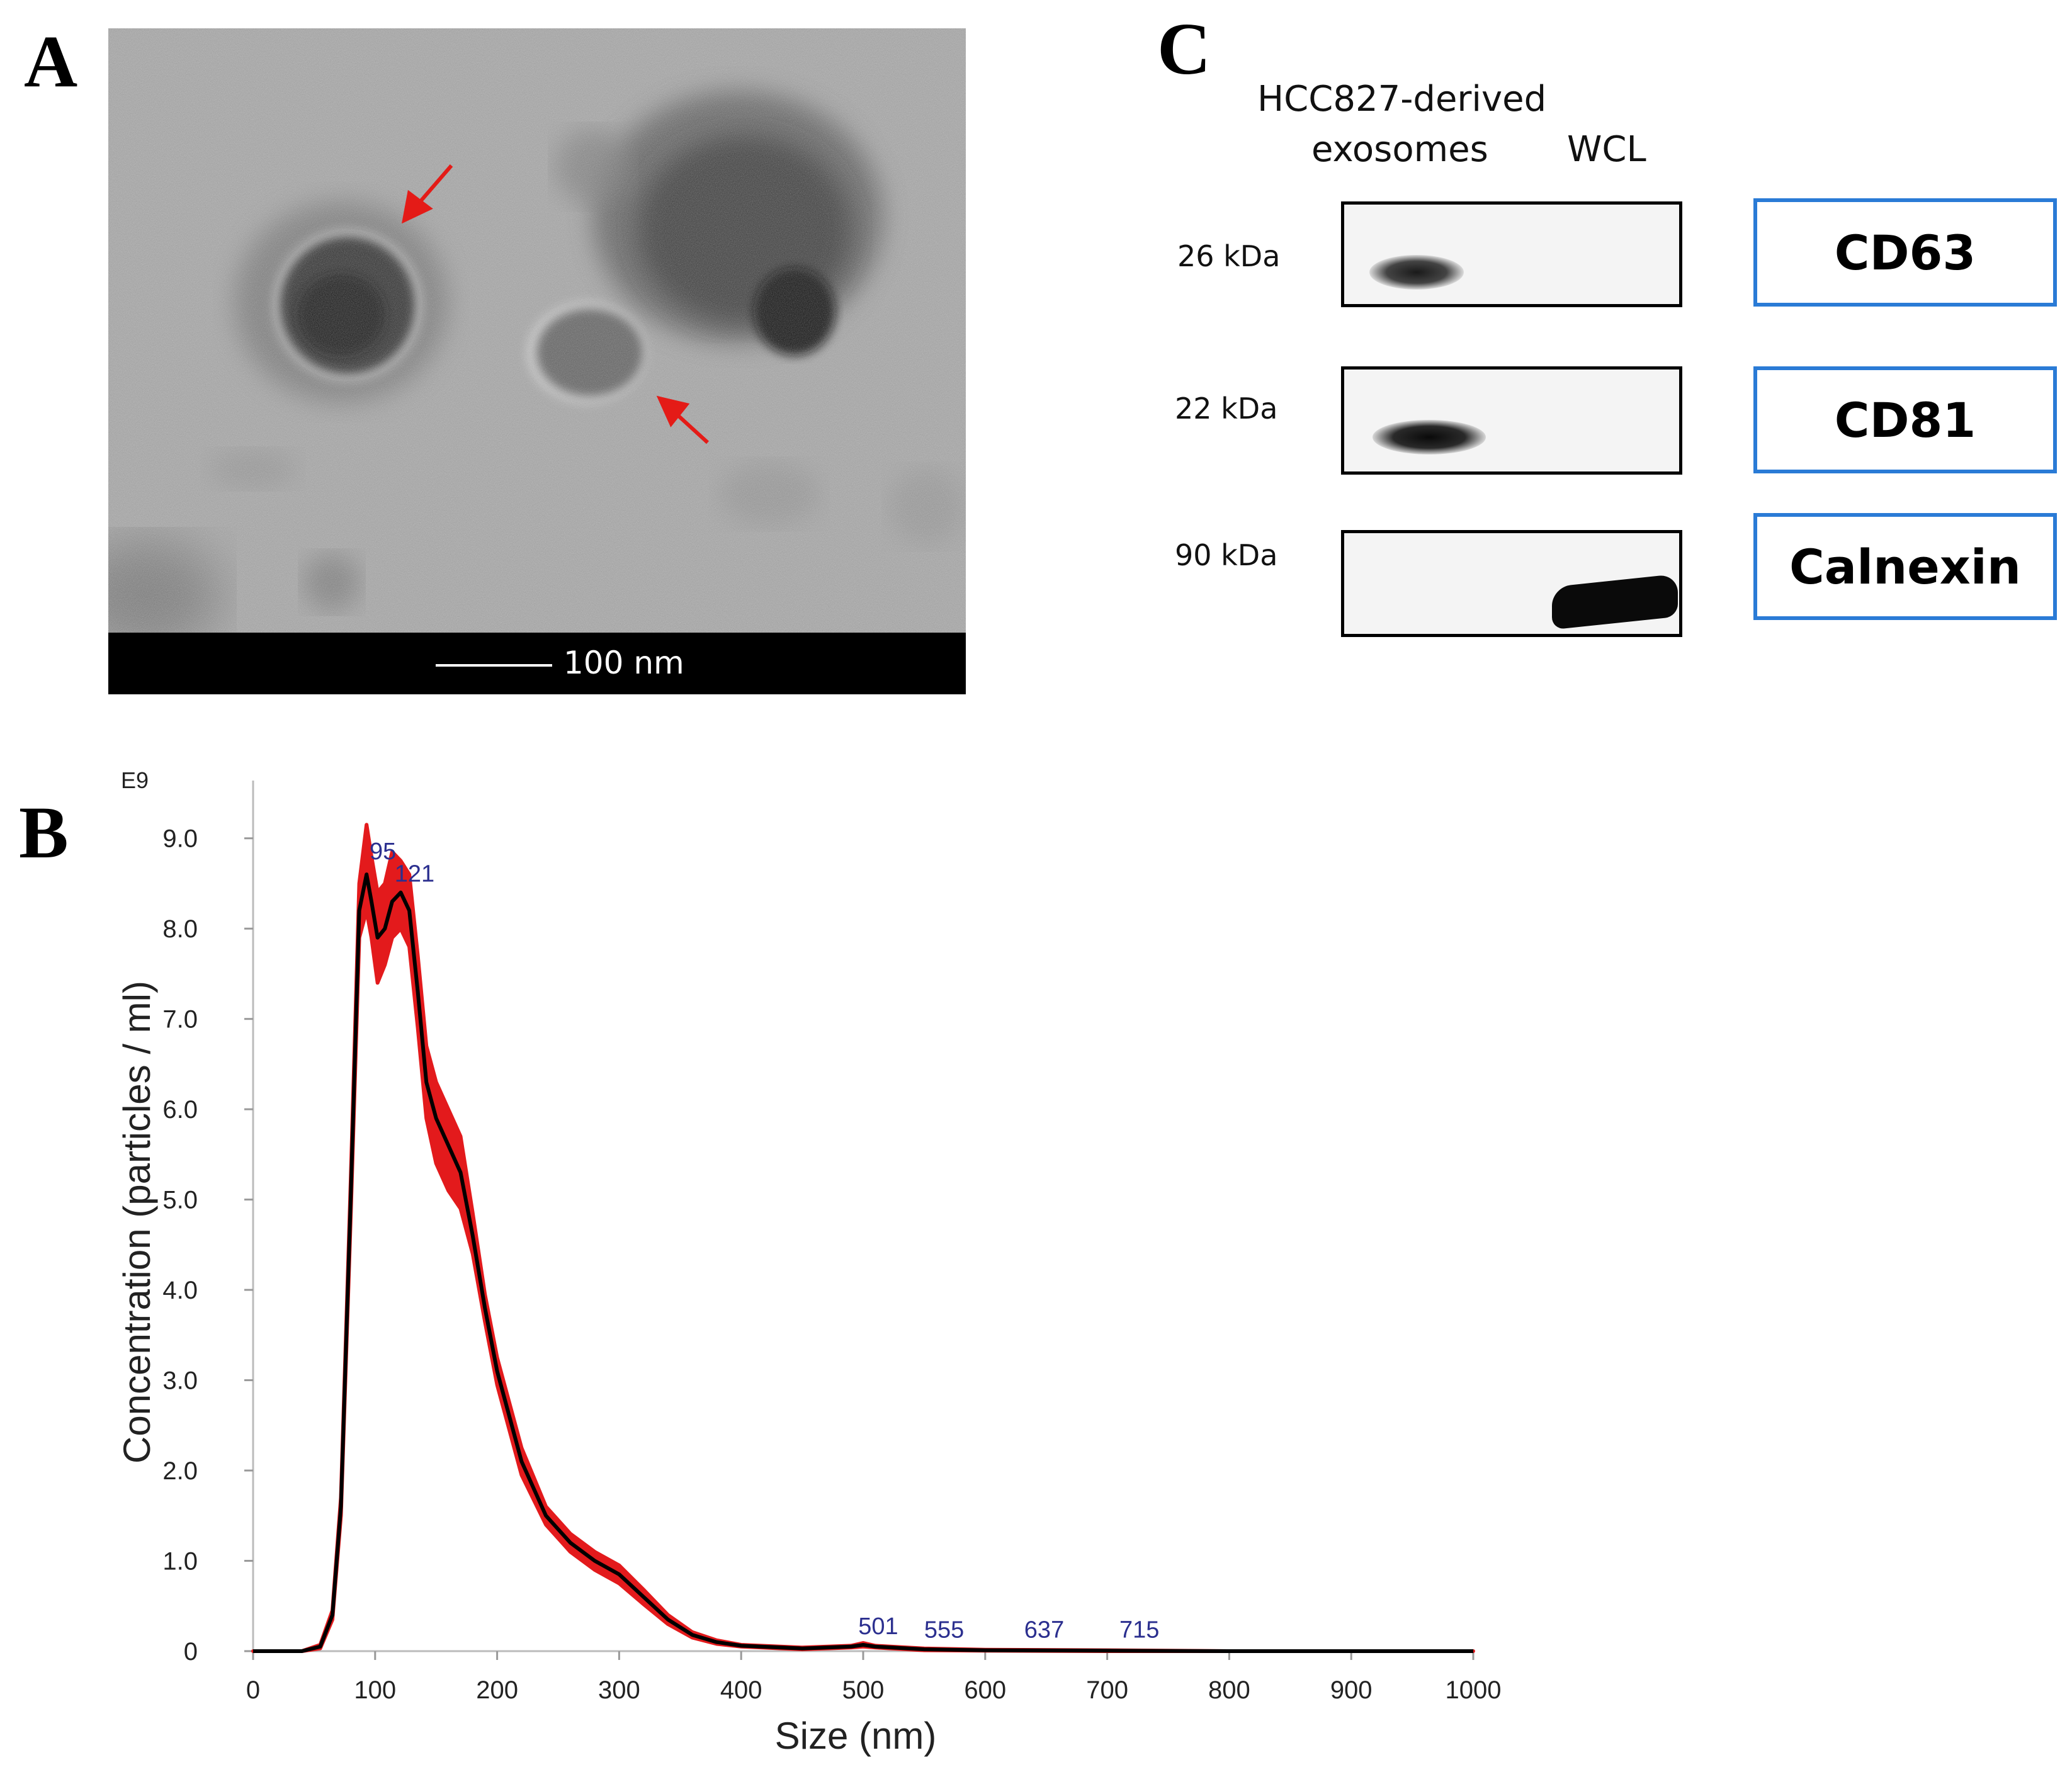  What do you see at coordinates (180, 1020) in the screenshot?
I see `y-tick-label: 7.0` at bounding box center [180, 1020].